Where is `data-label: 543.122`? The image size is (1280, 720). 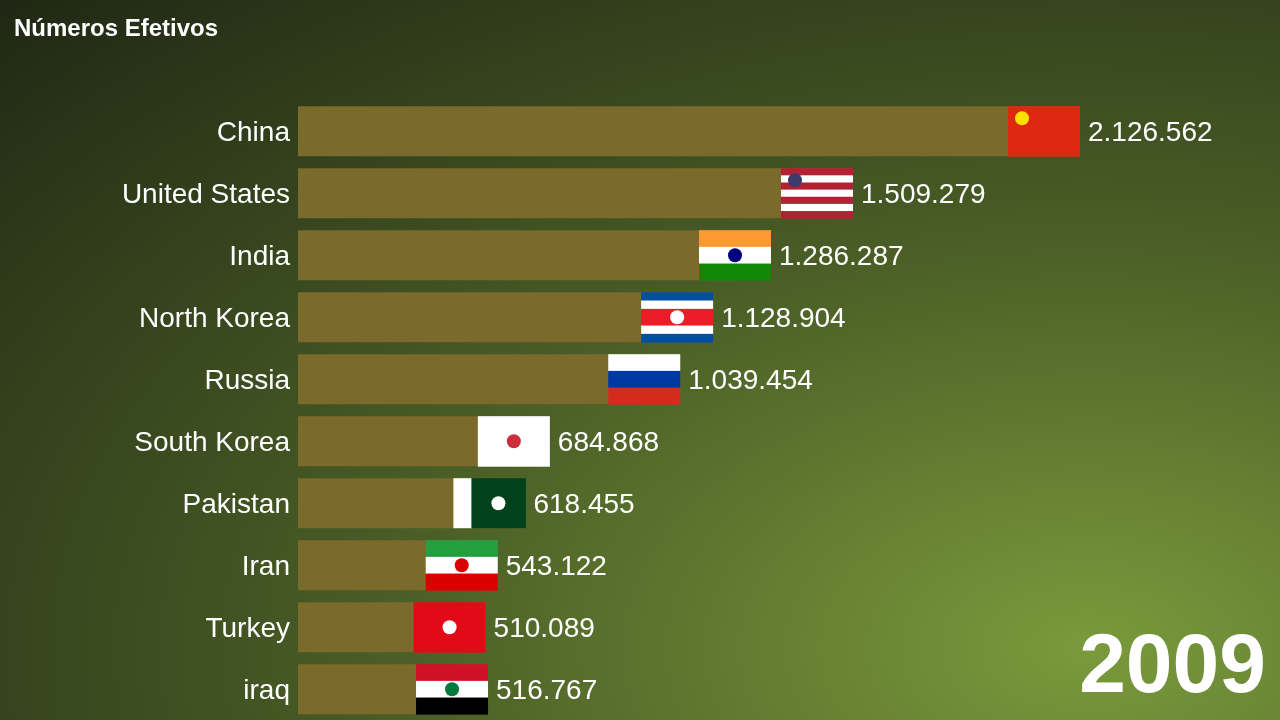
data-label: 543.122 is located at coordinates (556, 566).